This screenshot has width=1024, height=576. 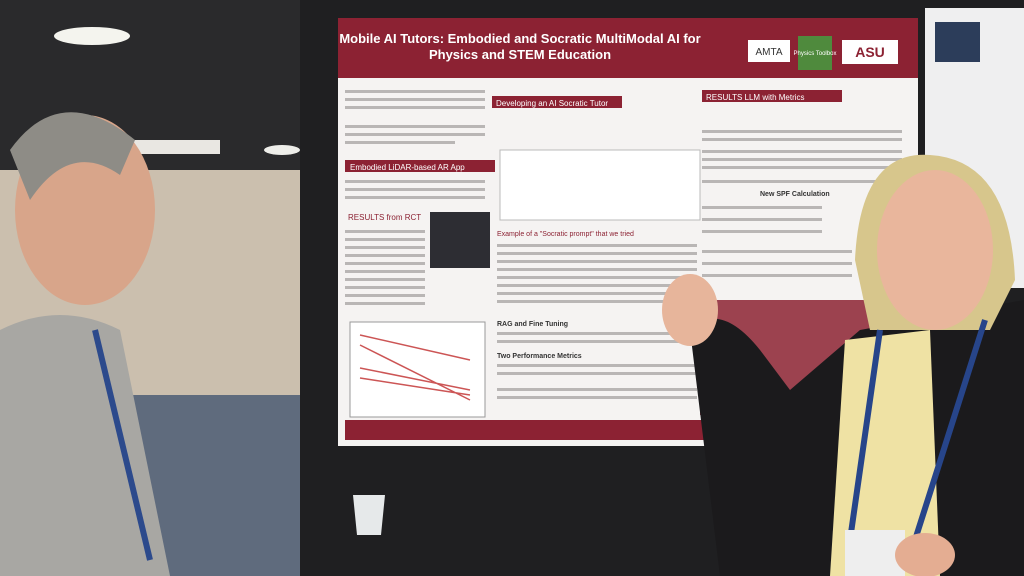 I want to click on logo-text: AMTA, so click(x=768, y=52).